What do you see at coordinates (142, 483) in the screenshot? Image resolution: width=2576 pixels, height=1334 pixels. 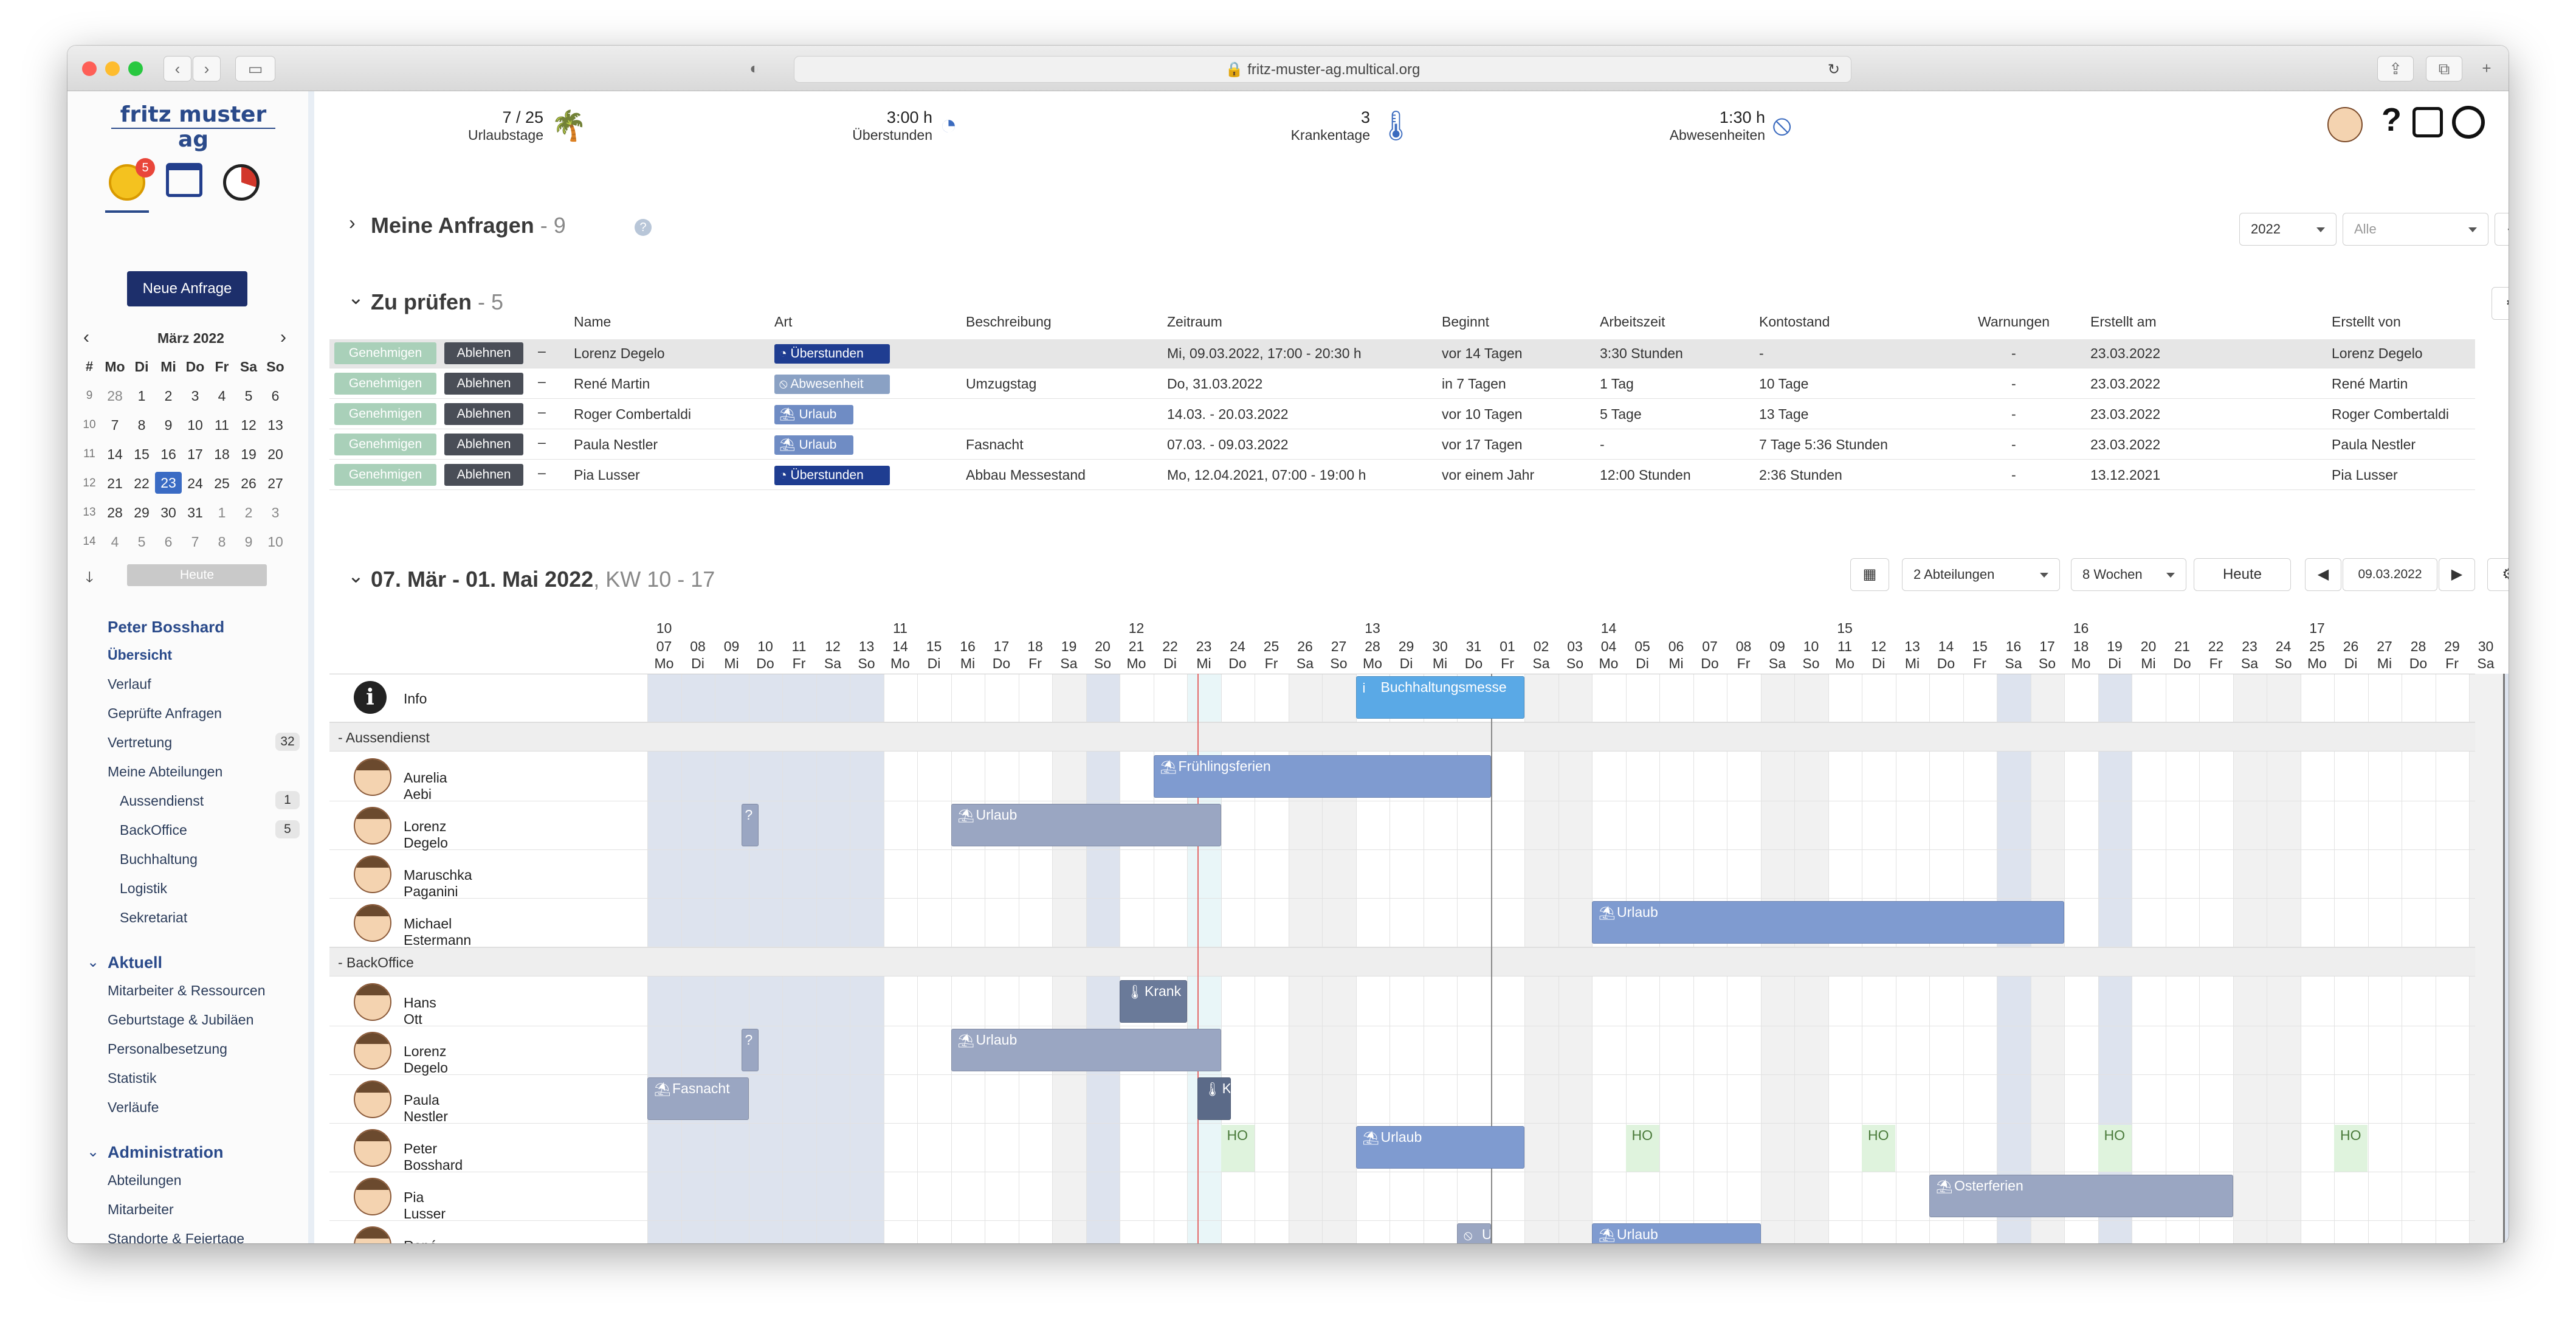 I see `calendar-day: 22` at bounding box center [142, 483].